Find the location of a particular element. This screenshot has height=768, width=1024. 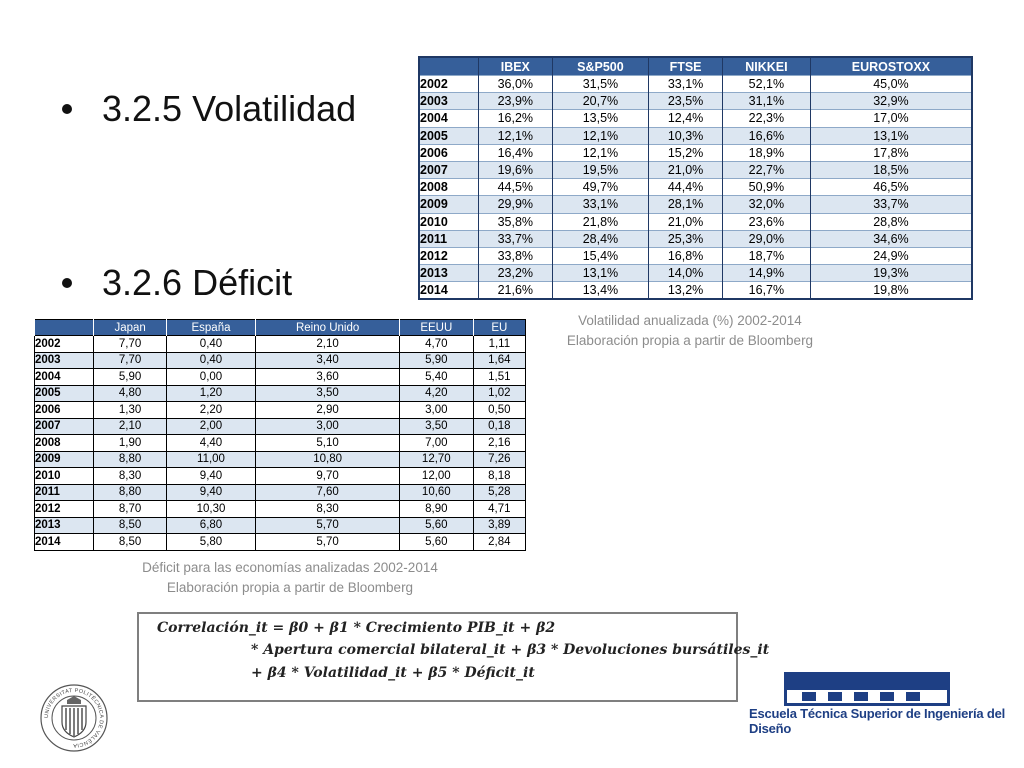

deficit-row: 2010 8,30 9,40 9,70 12,00 8,18 is located at coordinates (279, 475).